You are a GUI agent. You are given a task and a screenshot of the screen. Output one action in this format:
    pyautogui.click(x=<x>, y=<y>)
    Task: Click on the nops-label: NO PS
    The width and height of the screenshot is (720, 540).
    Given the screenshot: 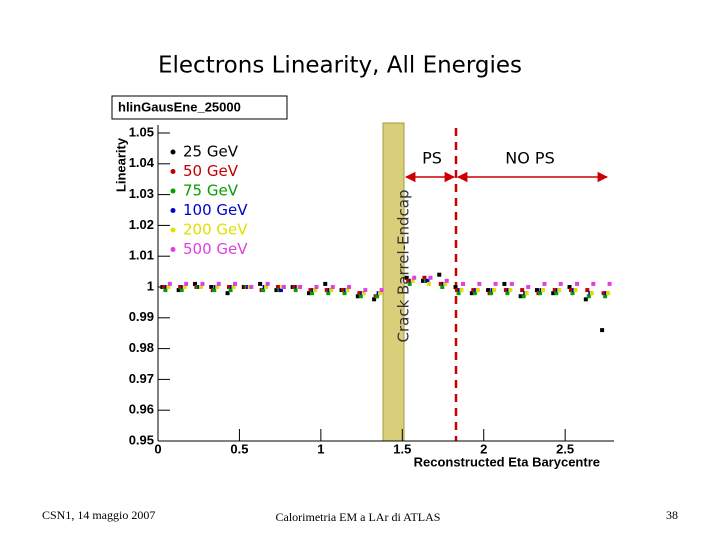 What is the action you would take?
    pyautogui.click(x=529, y=158)
    